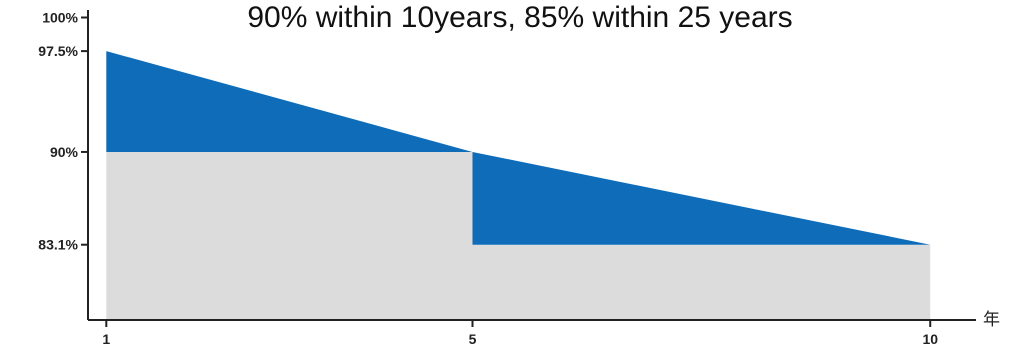  I want to click on x-axis-ticks: 1 5 10, so click(520, 333).